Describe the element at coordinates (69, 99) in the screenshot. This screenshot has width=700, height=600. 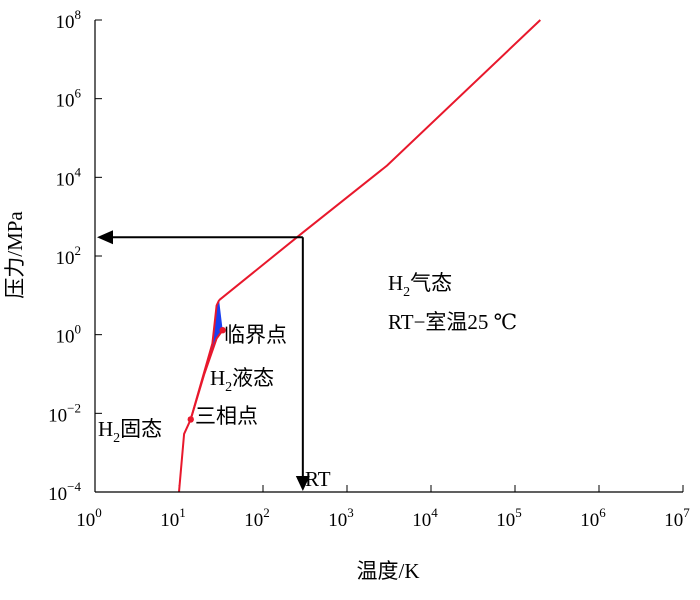
I see `y-tick-label: 10⁶` at that location.